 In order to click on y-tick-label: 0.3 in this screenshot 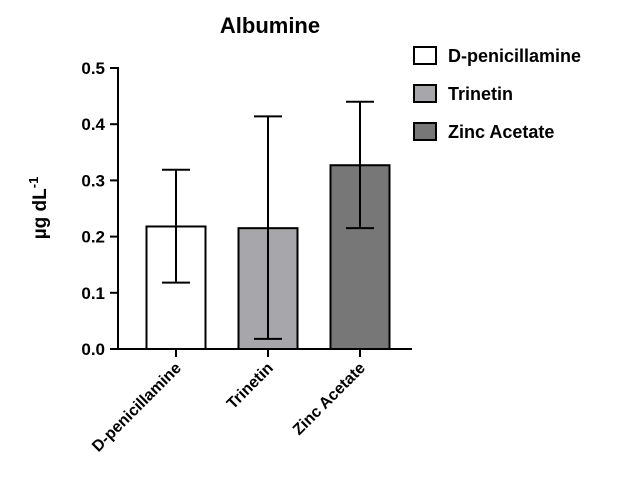, I will do `click(93, 180)`.